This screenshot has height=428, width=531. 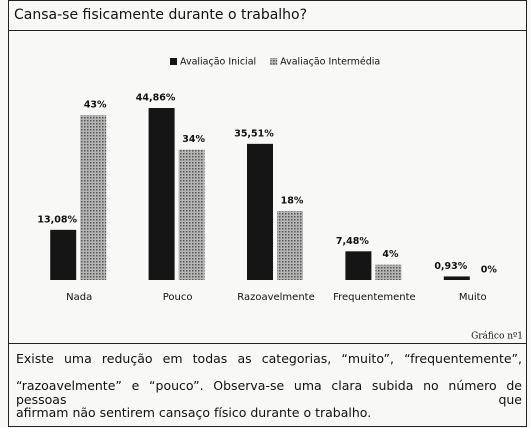 I want to click on chart-title: Cansa-se fisicamente durante o trabalho?, so click(x=160, y=15).